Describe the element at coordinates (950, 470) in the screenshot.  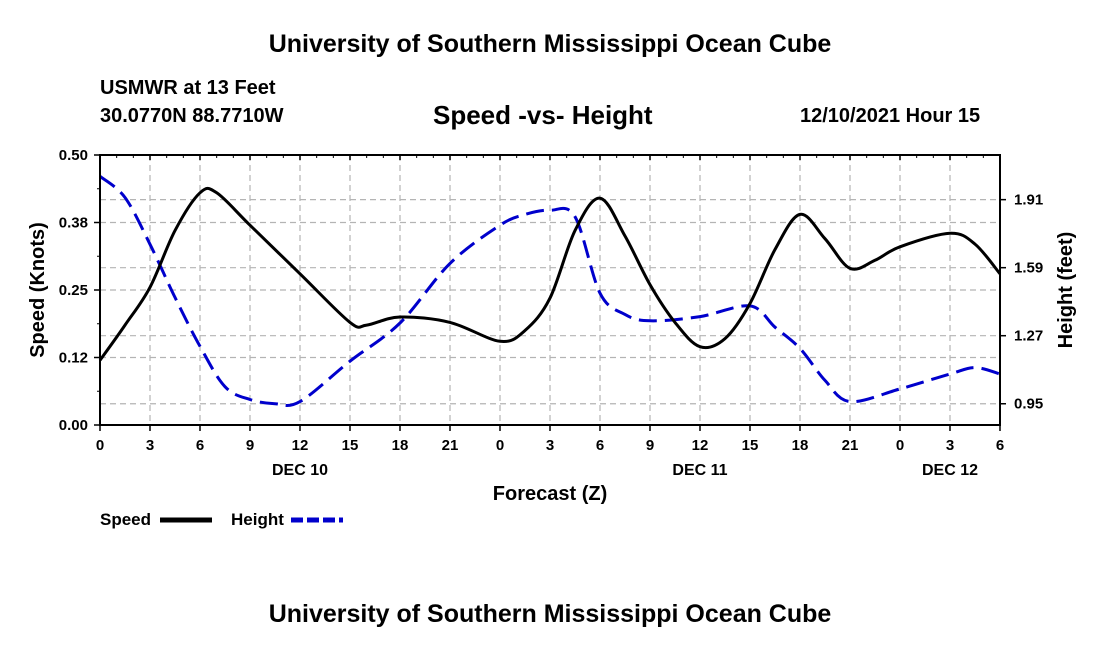
I see `date-label: DEC 12` at that location.